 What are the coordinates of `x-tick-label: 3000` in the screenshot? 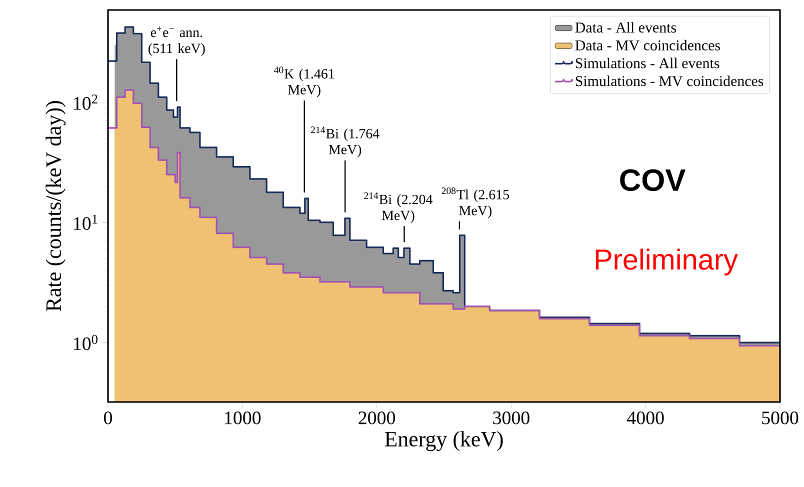 It's located at (511, 418).